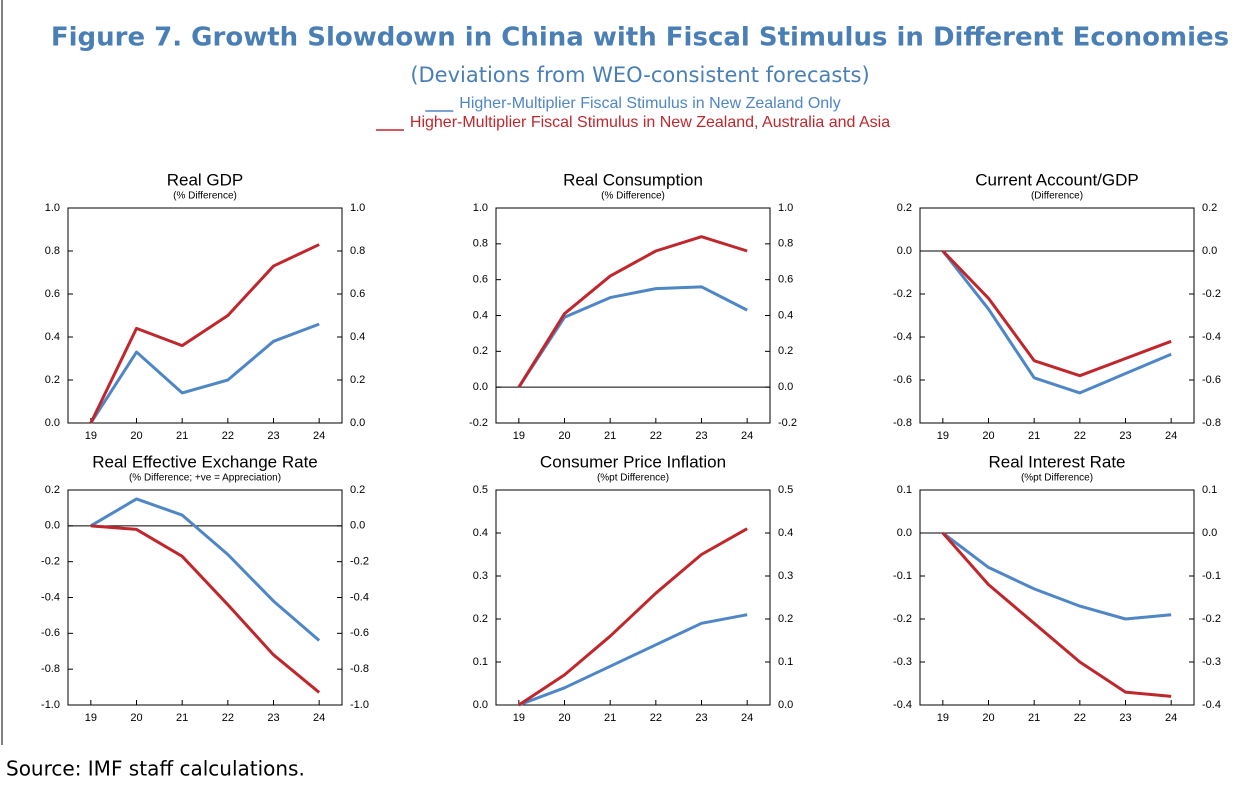 The height and width of the screenshot is (786, 1236). I want to click on panel-subtitle: (%pt Difference), so click(633, 478).